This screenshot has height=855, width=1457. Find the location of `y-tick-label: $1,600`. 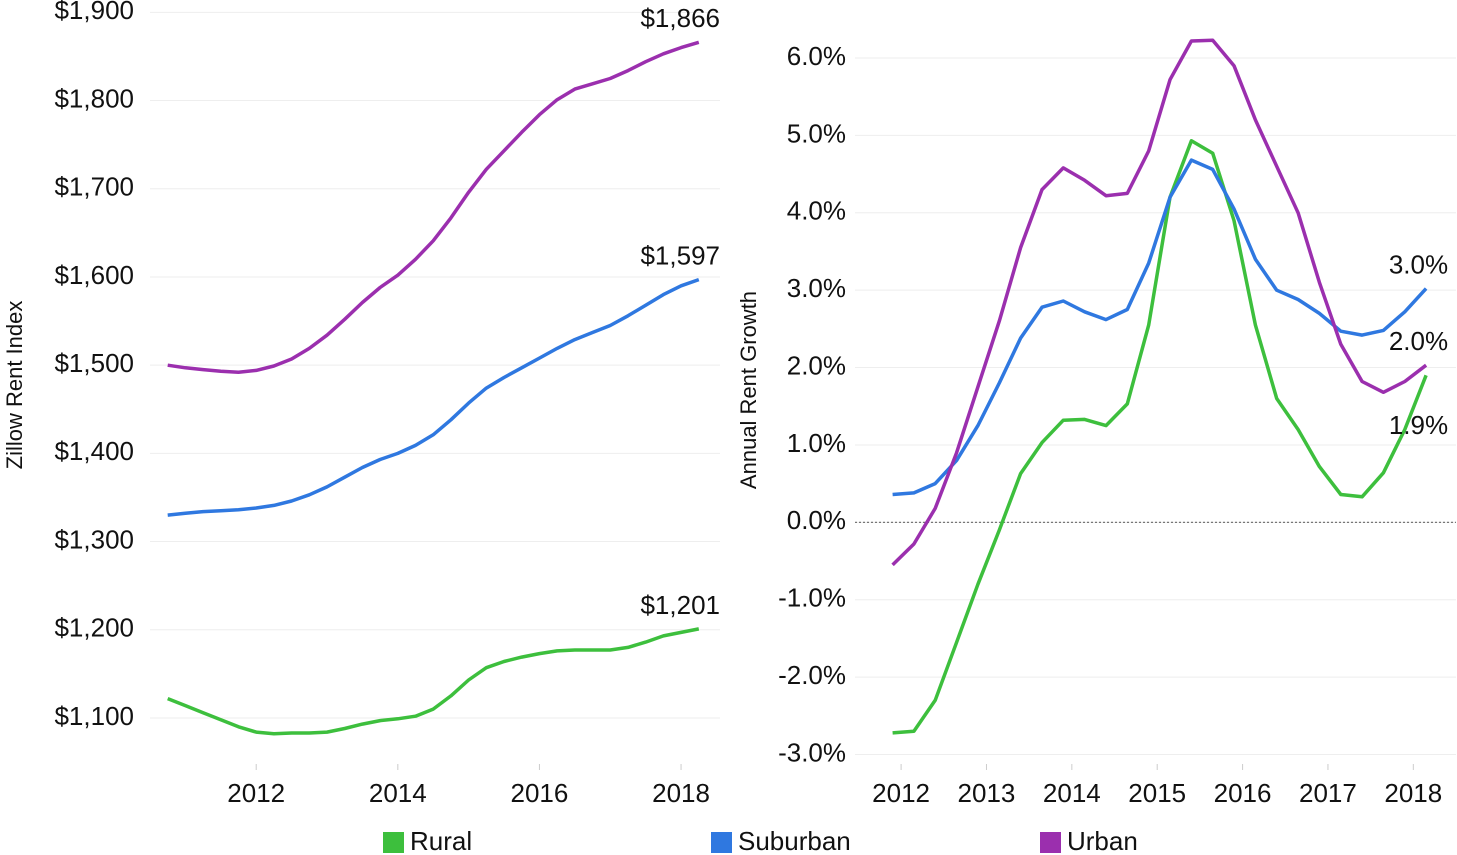

y-tick-label: $1,600 is located at coordinates (94, 275).